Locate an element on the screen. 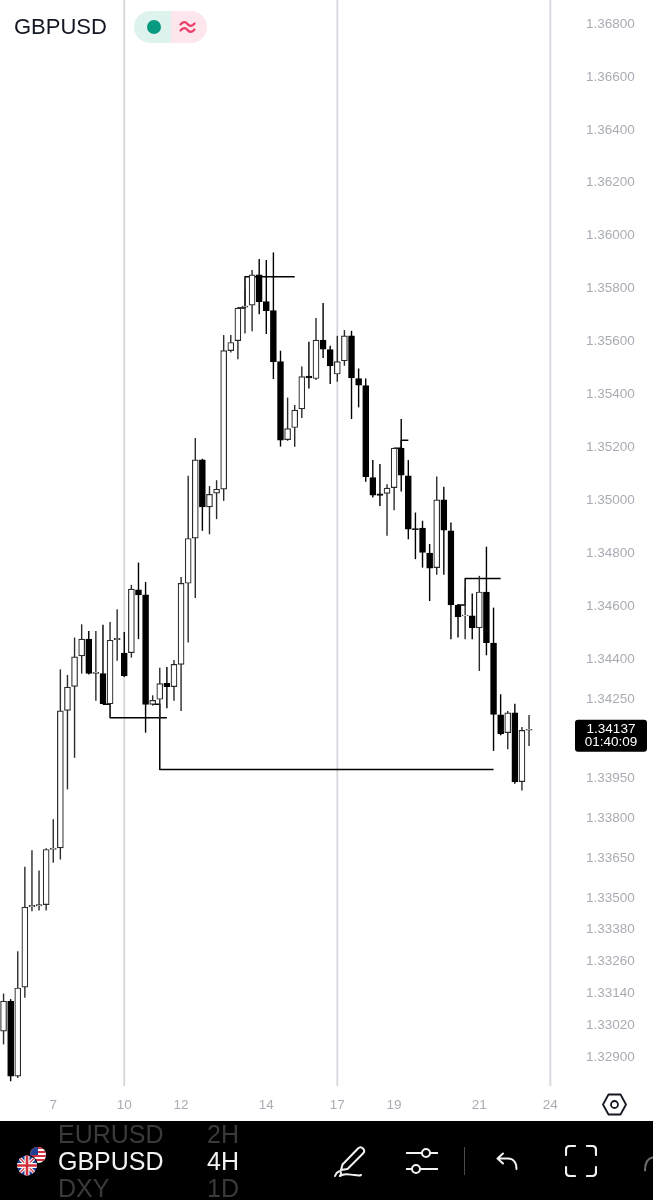  y-tick-label: 1.36600 is located at coordinates (610, 76).